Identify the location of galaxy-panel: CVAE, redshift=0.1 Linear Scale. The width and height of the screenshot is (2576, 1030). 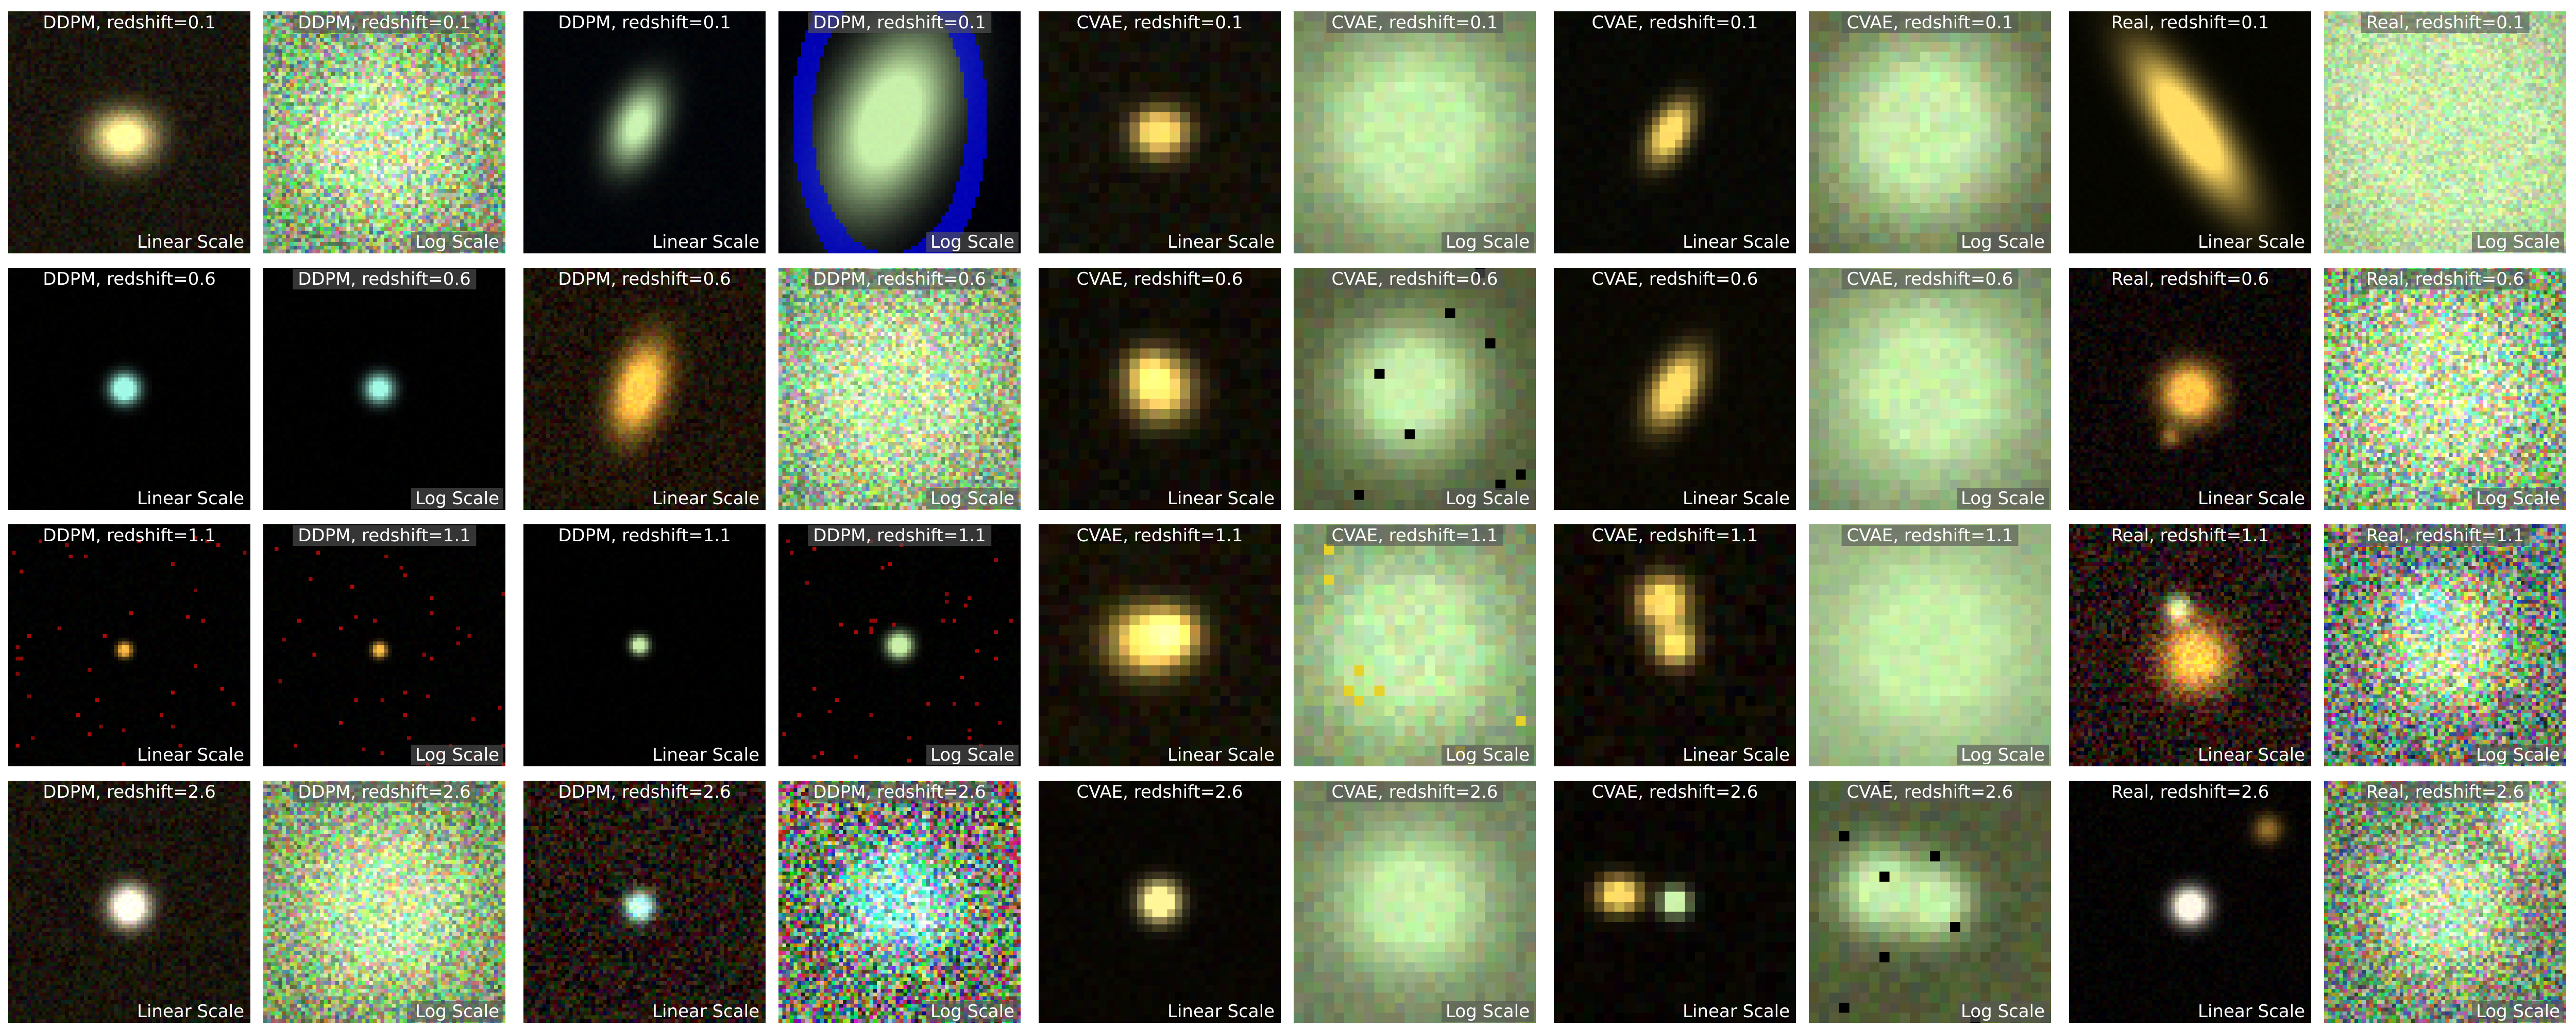
(1675, 132).